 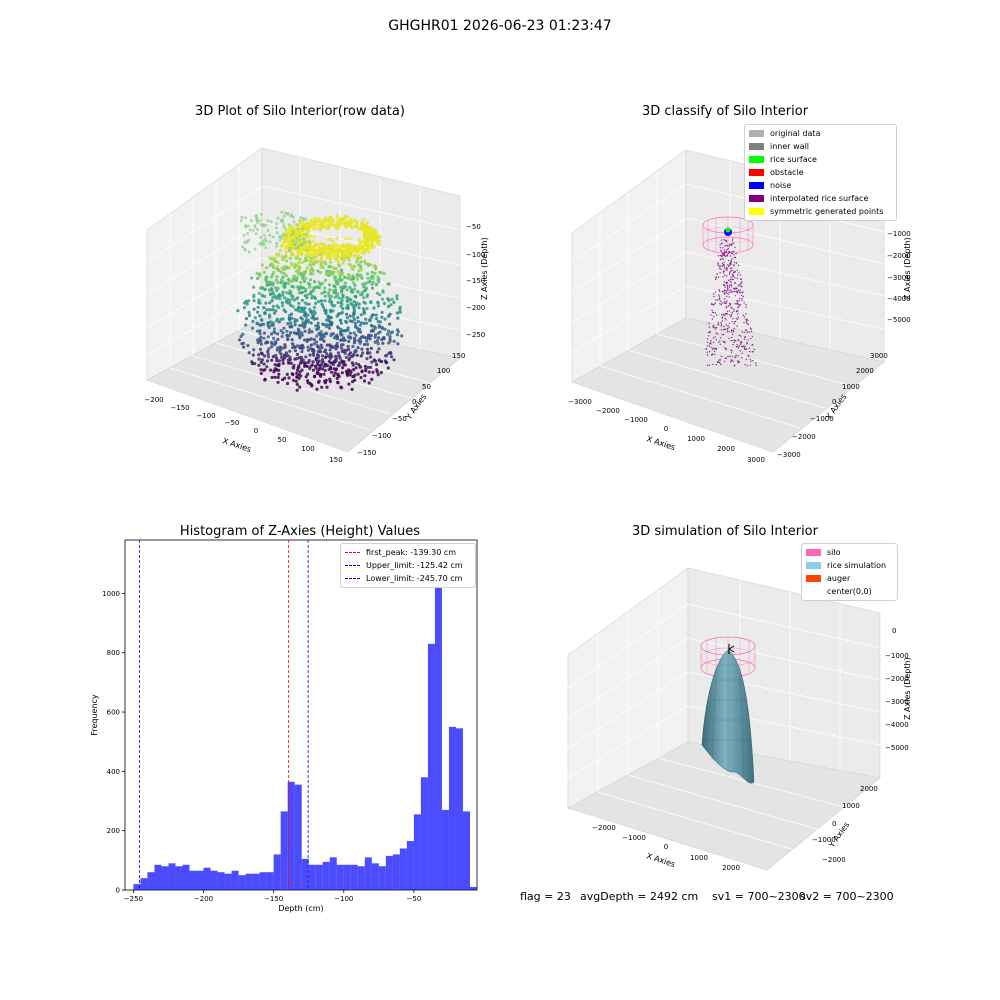 What do you see at coordinates (728, 230) in the screenshot?
I see `panel2-rice-surface-cluster` at bounding box center [728, 230].